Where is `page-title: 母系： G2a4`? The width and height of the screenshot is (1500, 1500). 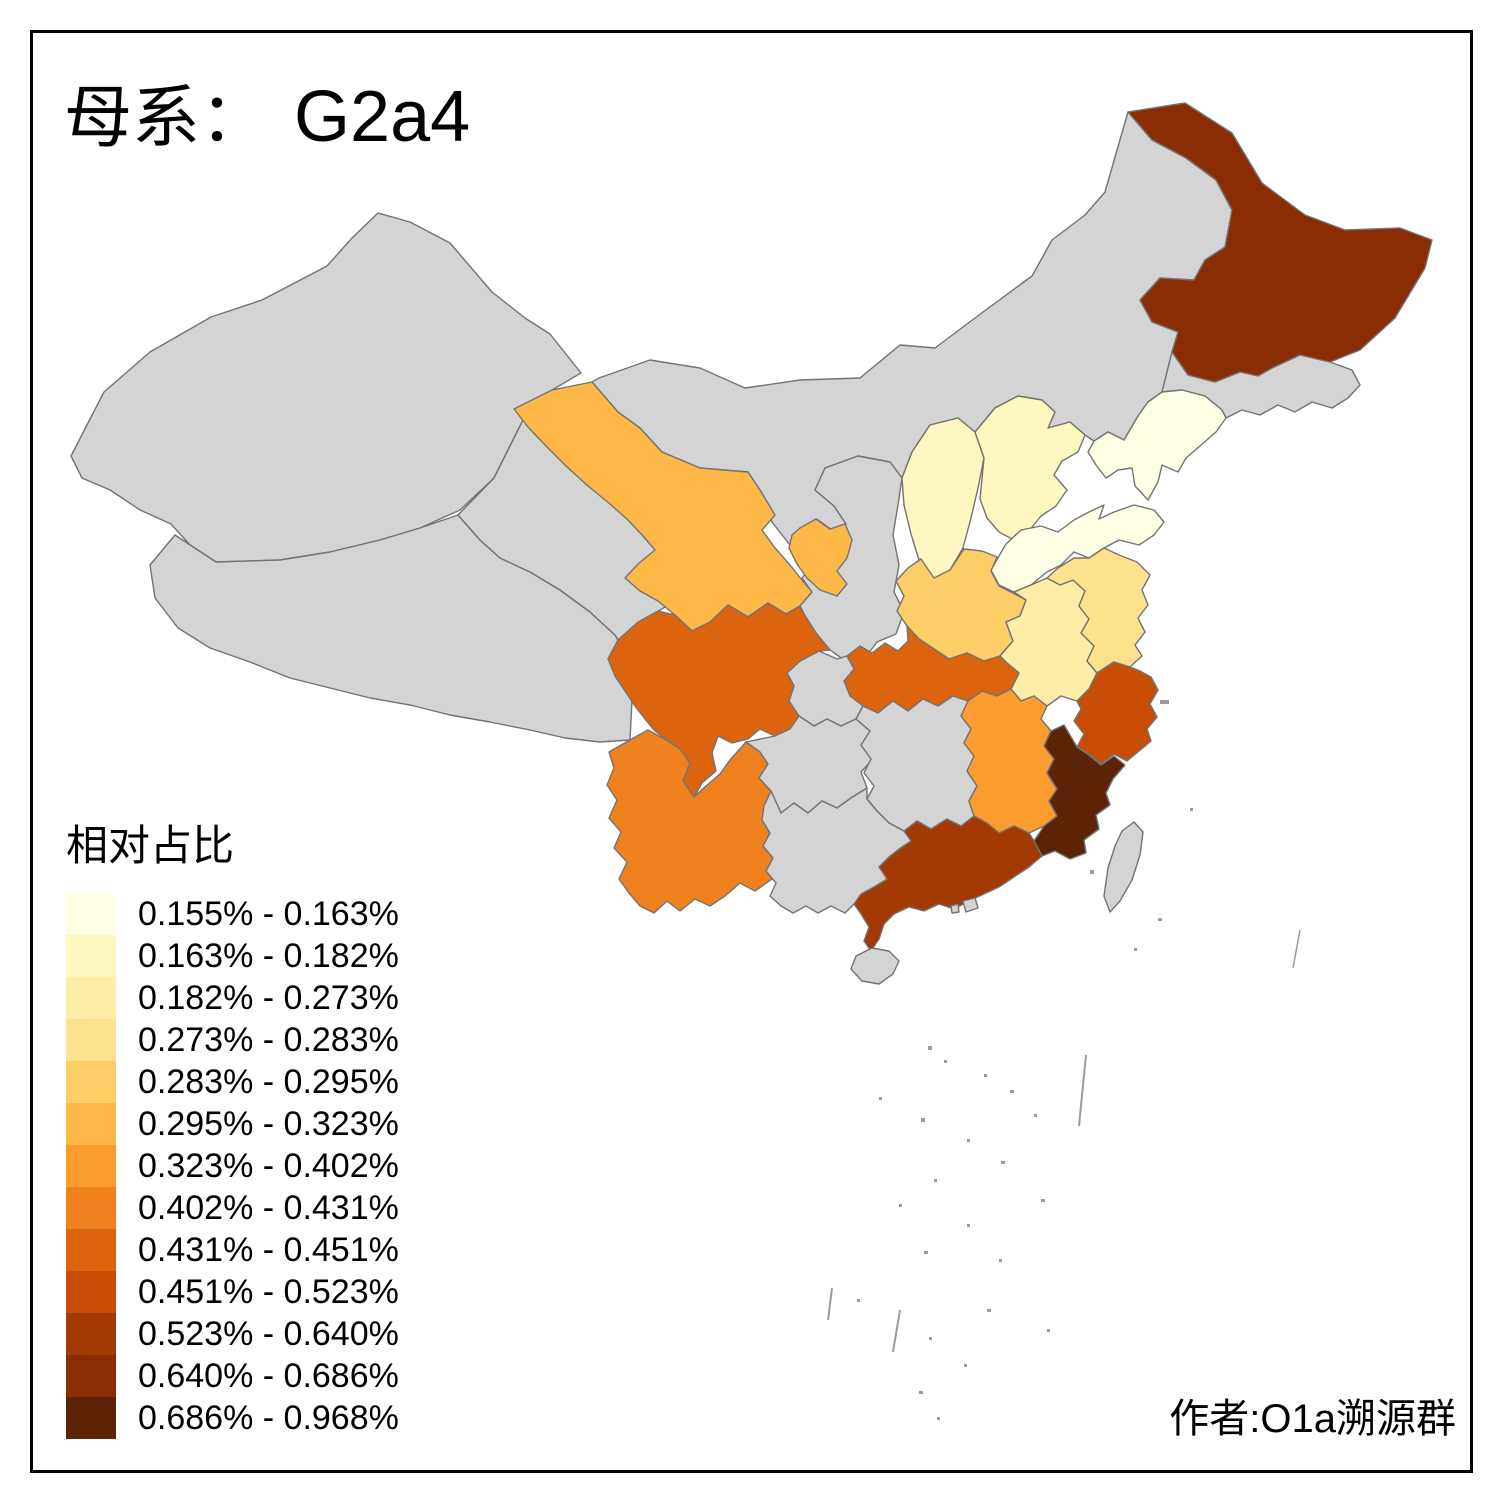 page-title: 母系： G2a4 is located at coordinates (267, 111).